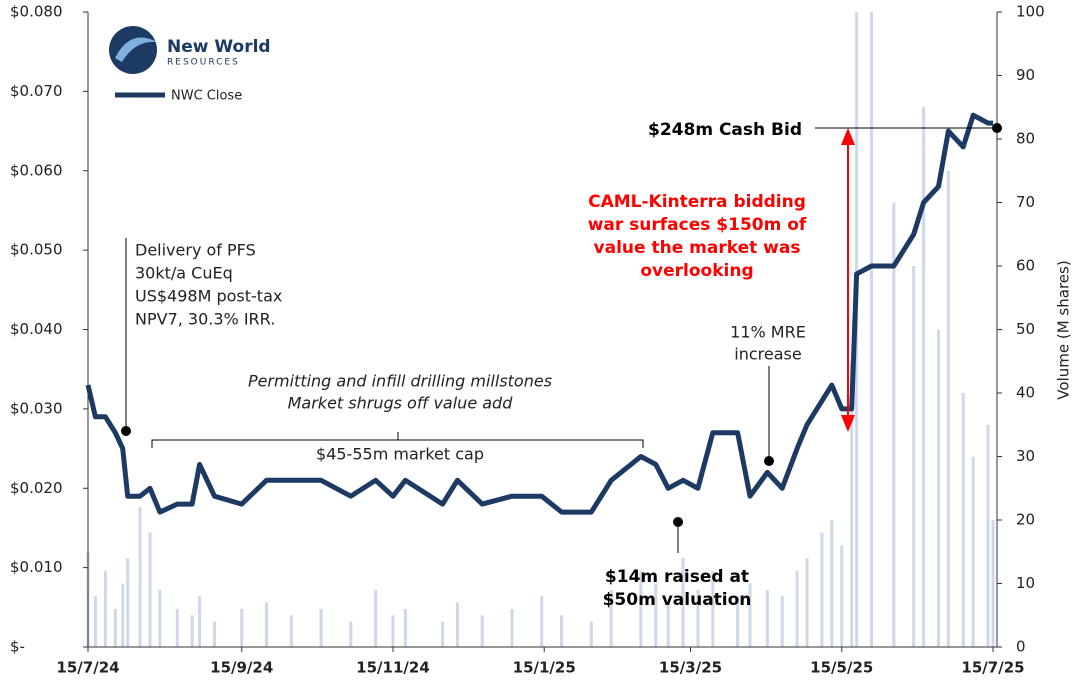 Image resolution: width=1082 pixels, height=687 pixels. Describe the element at coordinates (696, 271) in the screenshot. I see `annotation: overlooking` at that location.